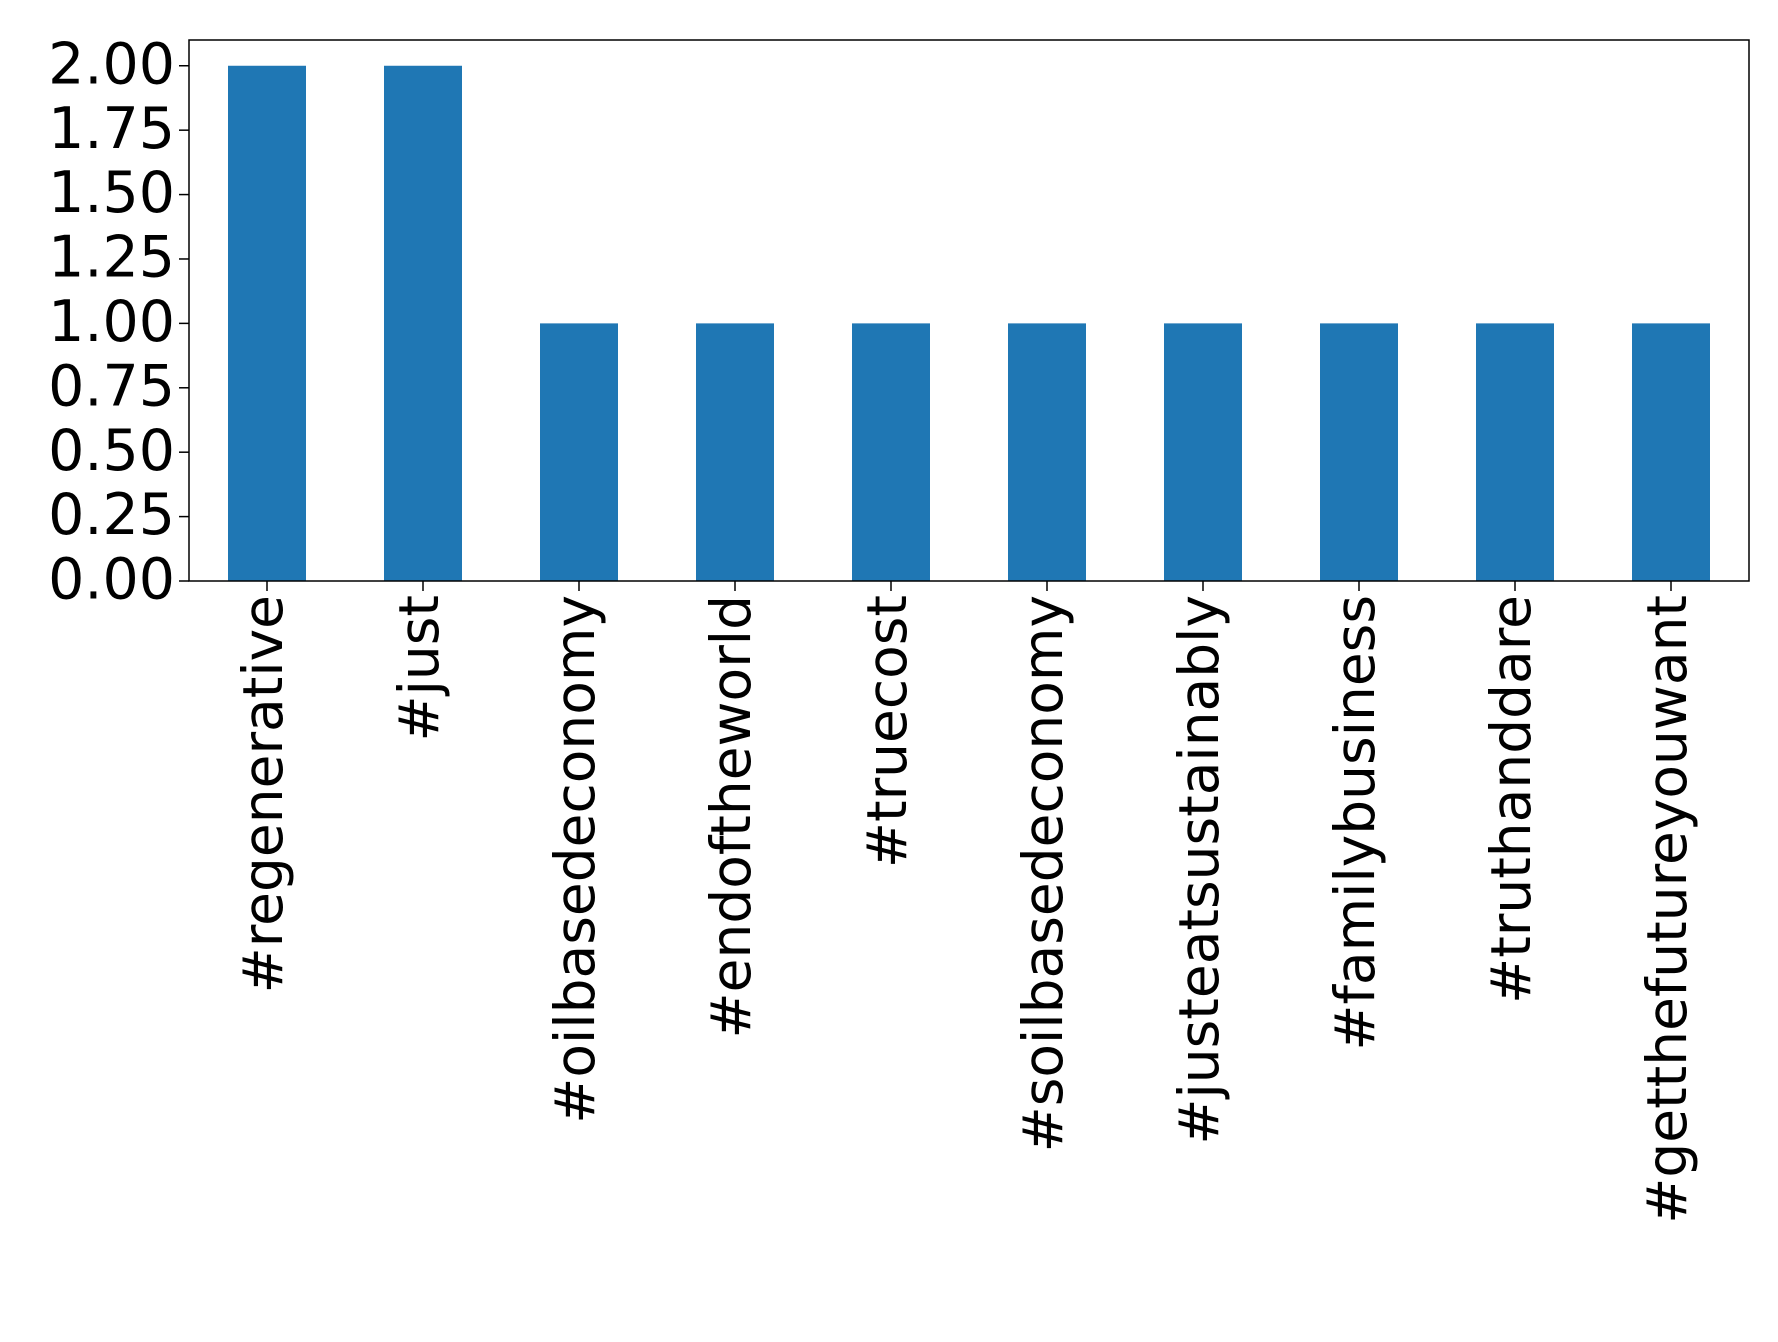 Image resolution: width=1778 pixels, height=1342 pixels. What do you see at coordinates (111, 515) in the screenshot?
I see `y-tick-label: 0.25` at bounding box center [111, 515].